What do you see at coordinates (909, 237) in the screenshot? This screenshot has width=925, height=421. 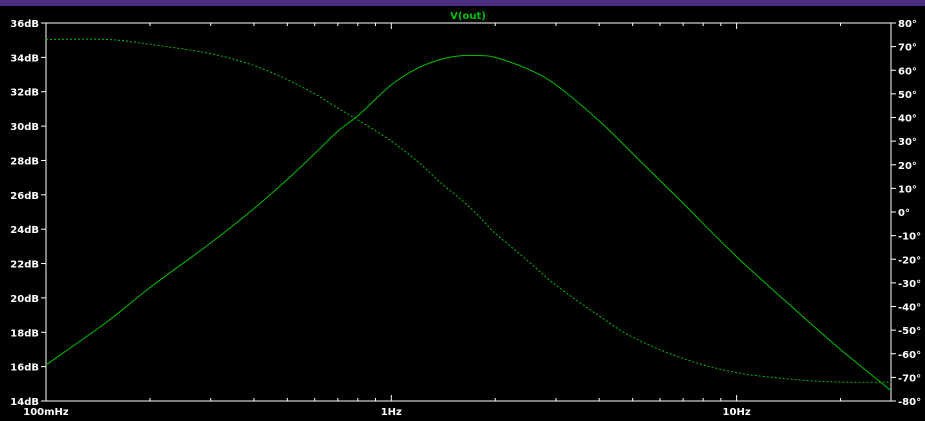 I see `right-tick-label: -10°` at bounding box center [909, 237].